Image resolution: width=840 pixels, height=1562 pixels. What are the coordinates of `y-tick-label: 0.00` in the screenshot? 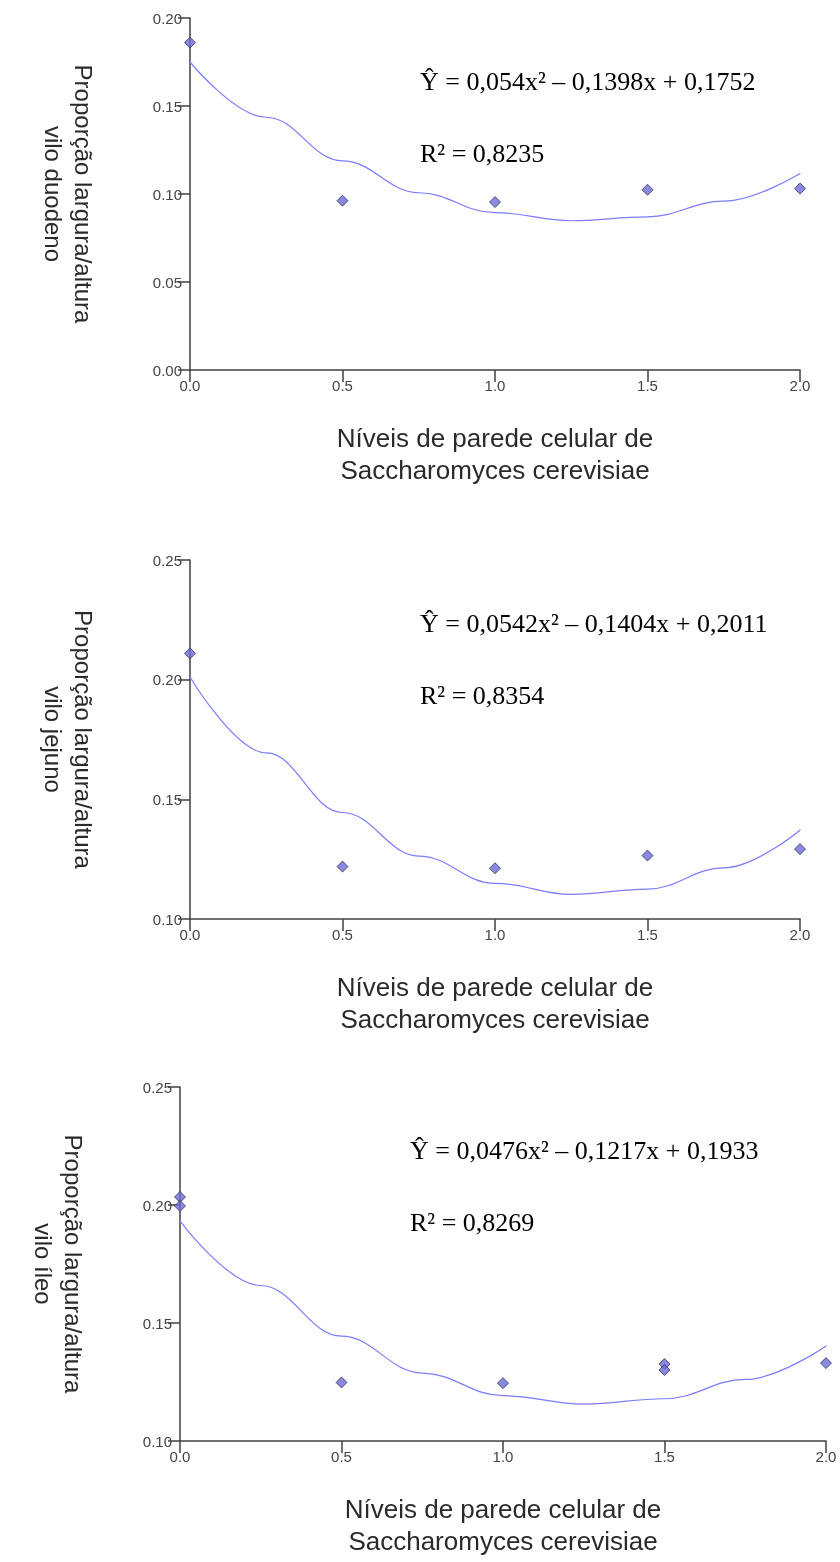 It's located at (167, 370).